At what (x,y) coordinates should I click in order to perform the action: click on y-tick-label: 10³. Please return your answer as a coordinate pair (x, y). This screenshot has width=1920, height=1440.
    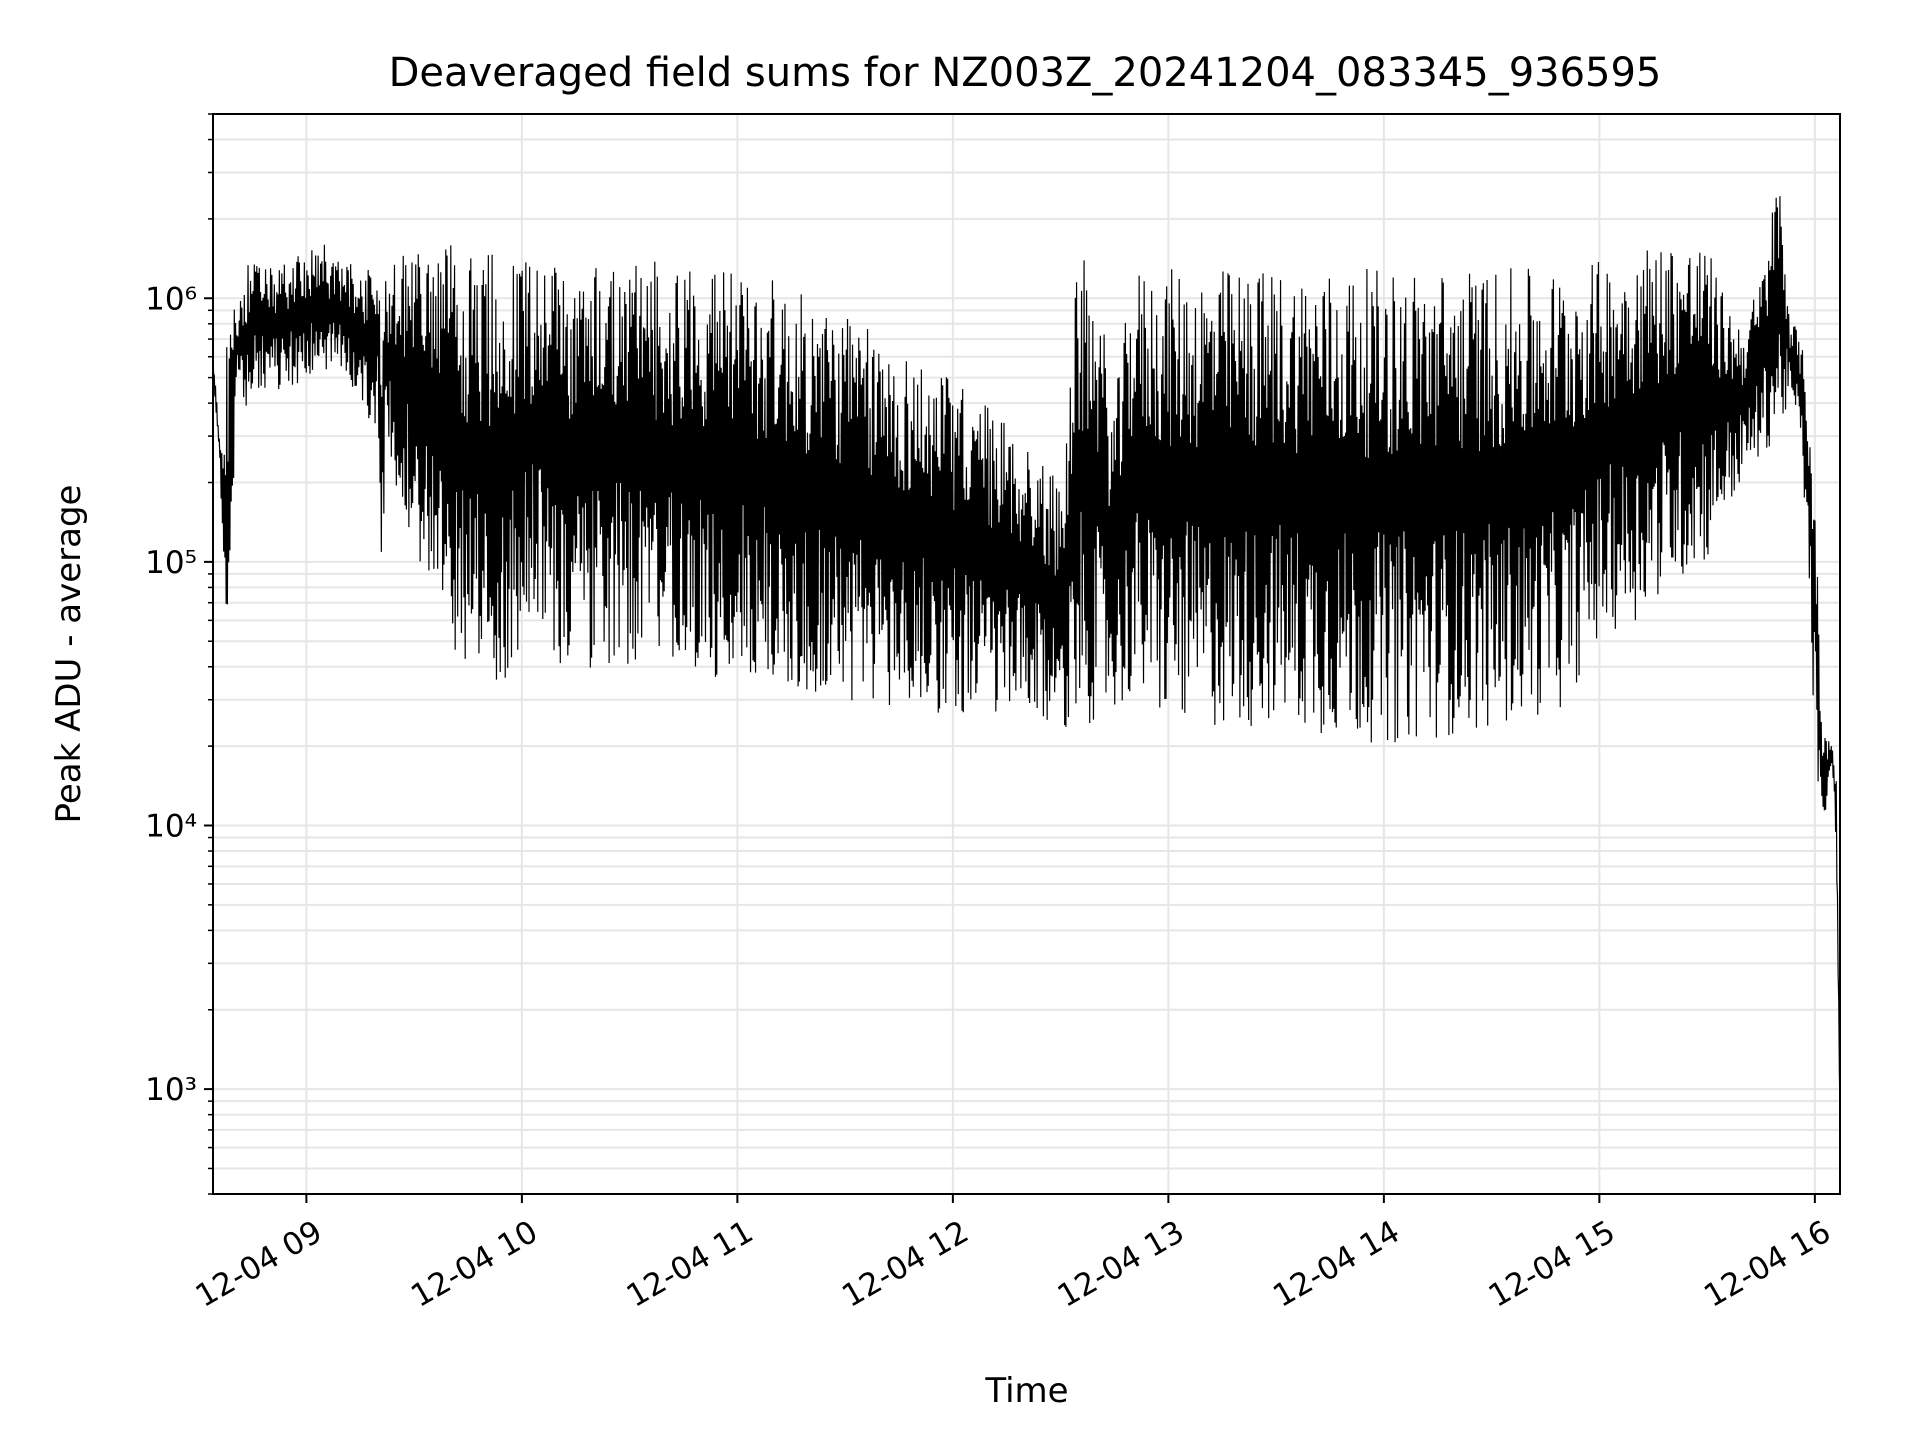
    Looking at the image, I should click on (171, 1090).